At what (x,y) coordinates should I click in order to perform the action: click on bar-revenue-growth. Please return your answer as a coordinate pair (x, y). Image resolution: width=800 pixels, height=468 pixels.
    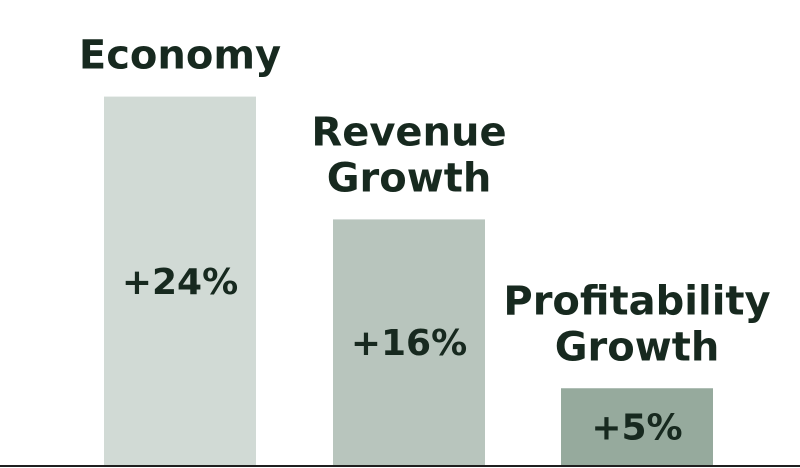
    Looking at the image, I should click on (409, 342).